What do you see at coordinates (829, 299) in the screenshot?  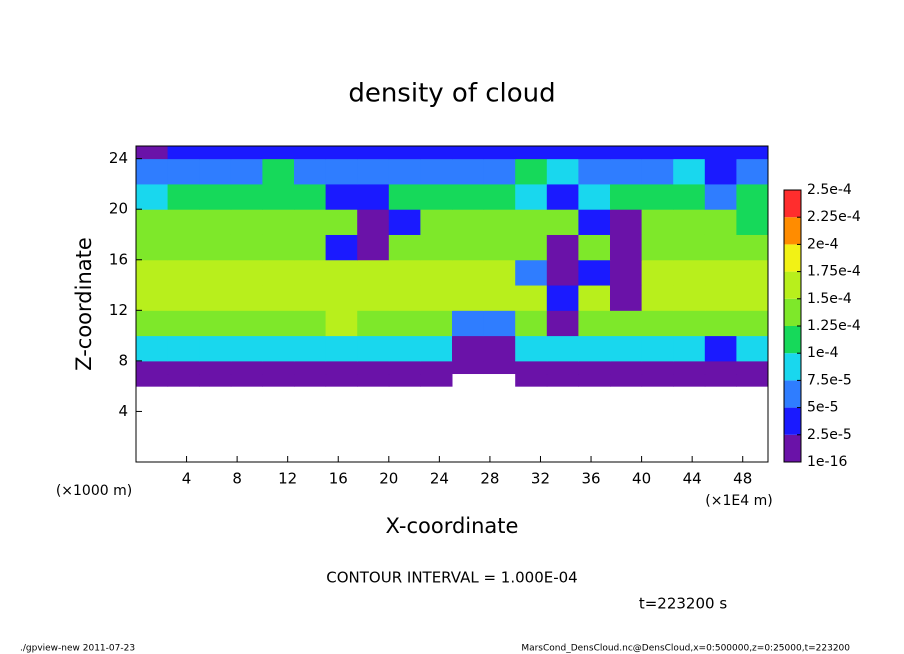 I see `colorbar-label: 1.5e-4` at bounding box center [829, 299].